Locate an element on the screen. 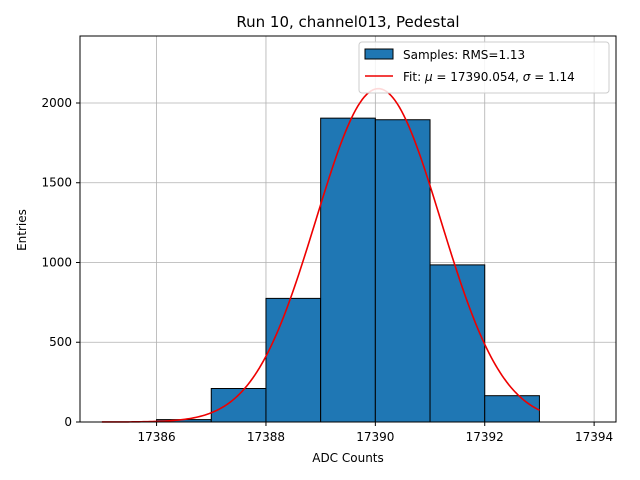  chart-title: Run 10, channel013, Pedestal is located at coordinates (347, 22).